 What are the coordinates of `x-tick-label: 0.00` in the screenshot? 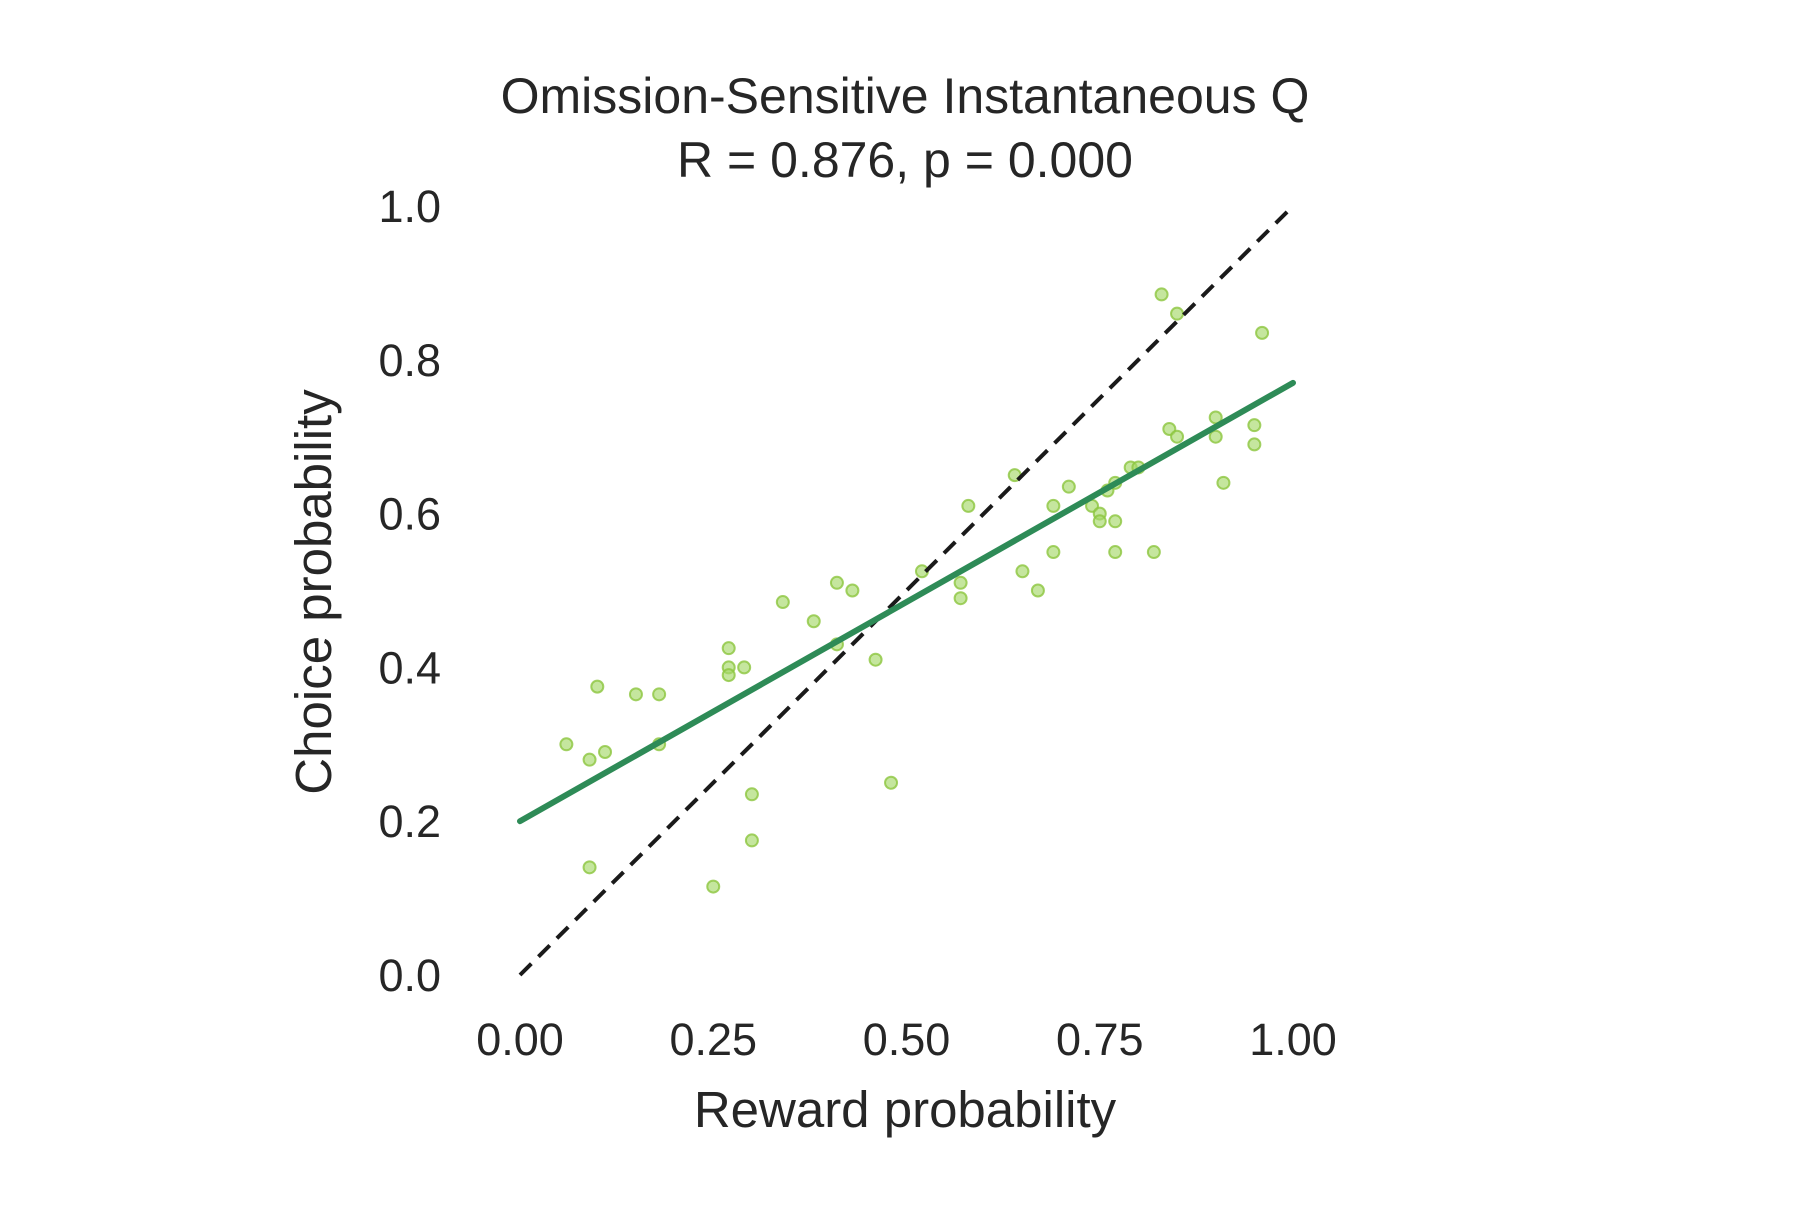 It's located at (520, 1039).